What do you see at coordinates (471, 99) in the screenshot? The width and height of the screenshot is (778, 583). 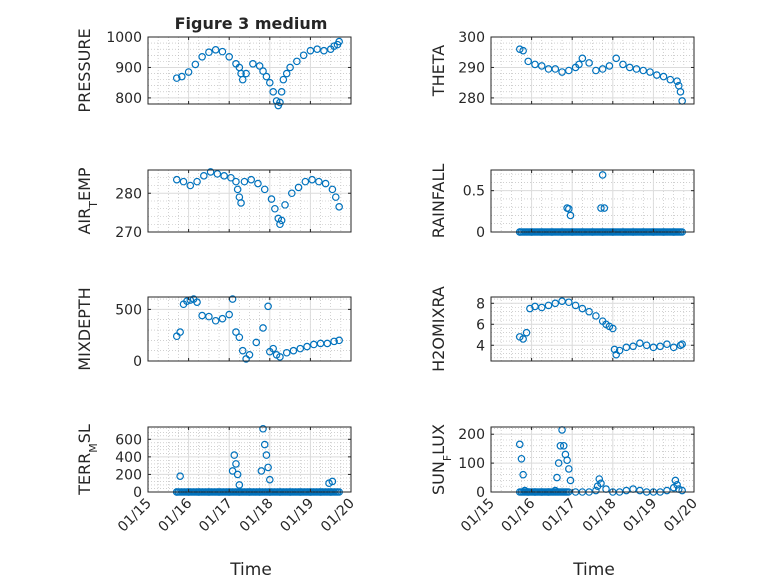 I see `y-tick-label: 280` at bounding box center [471, 99].